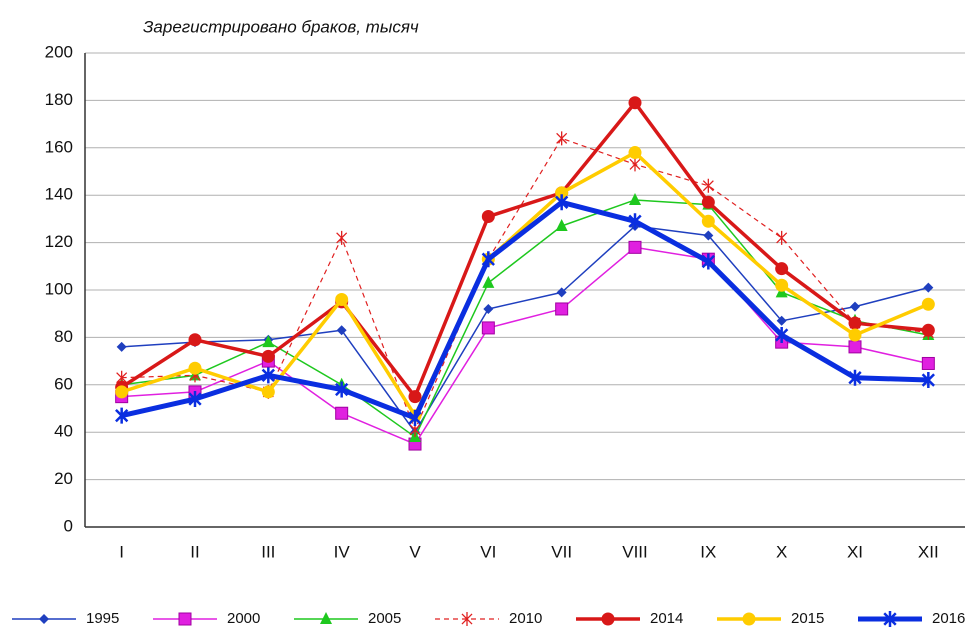 This screenshot has height=631, width=977. I want to click on x-tick-label: III, so click(268, 551).